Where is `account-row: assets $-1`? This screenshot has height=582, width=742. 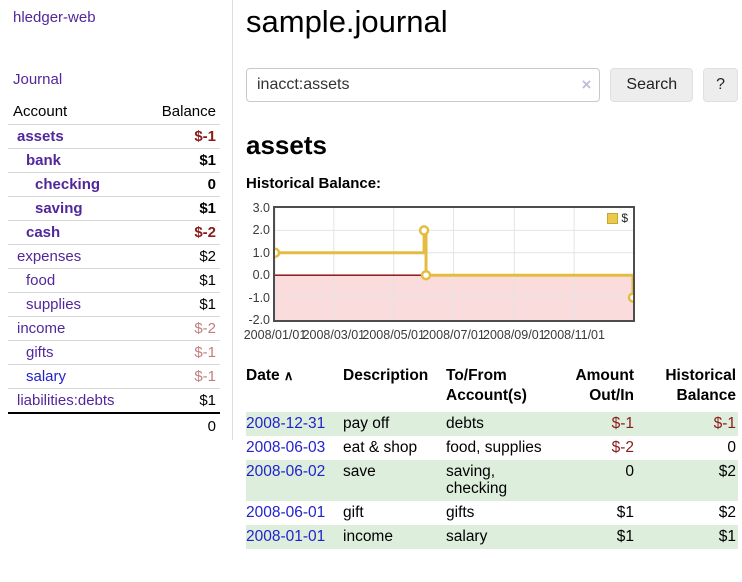
account-row: assets $-1 is located at coordinates (114, 136).